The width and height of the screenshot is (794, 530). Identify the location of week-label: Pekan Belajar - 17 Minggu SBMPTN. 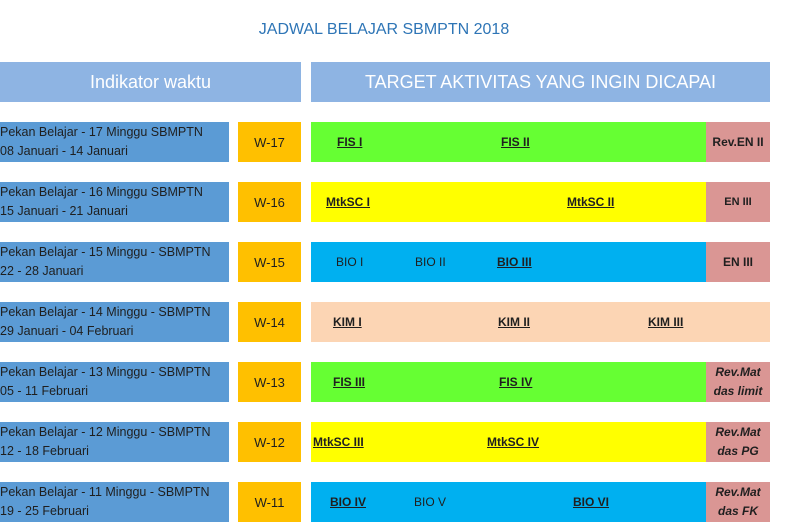
(101, 132).